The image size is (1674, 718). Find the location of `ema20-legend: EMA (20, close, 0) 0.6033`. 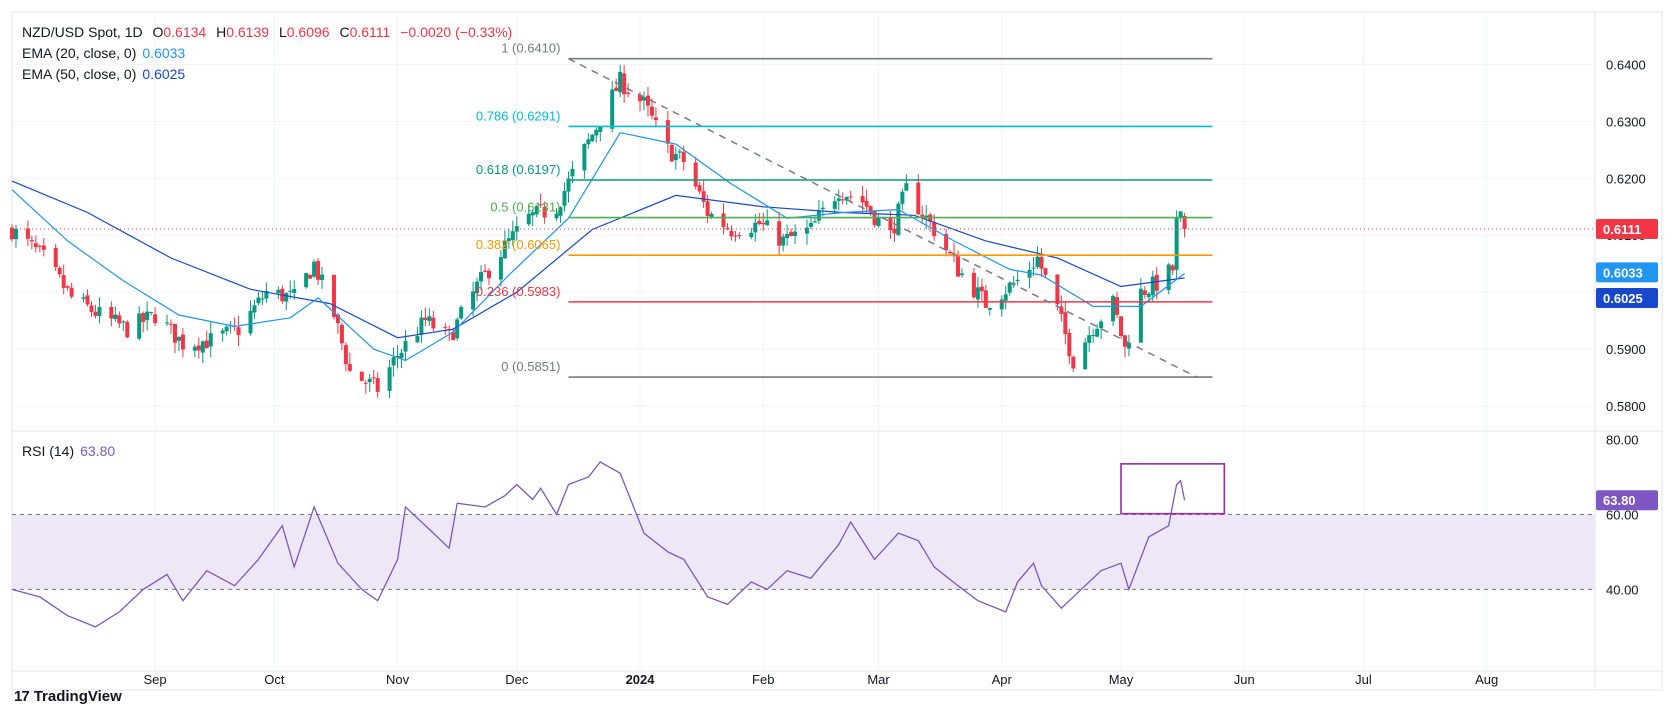

ema20-legend: EMA (20, close, 0) 0.6033 is located at coordinates (103, 53).